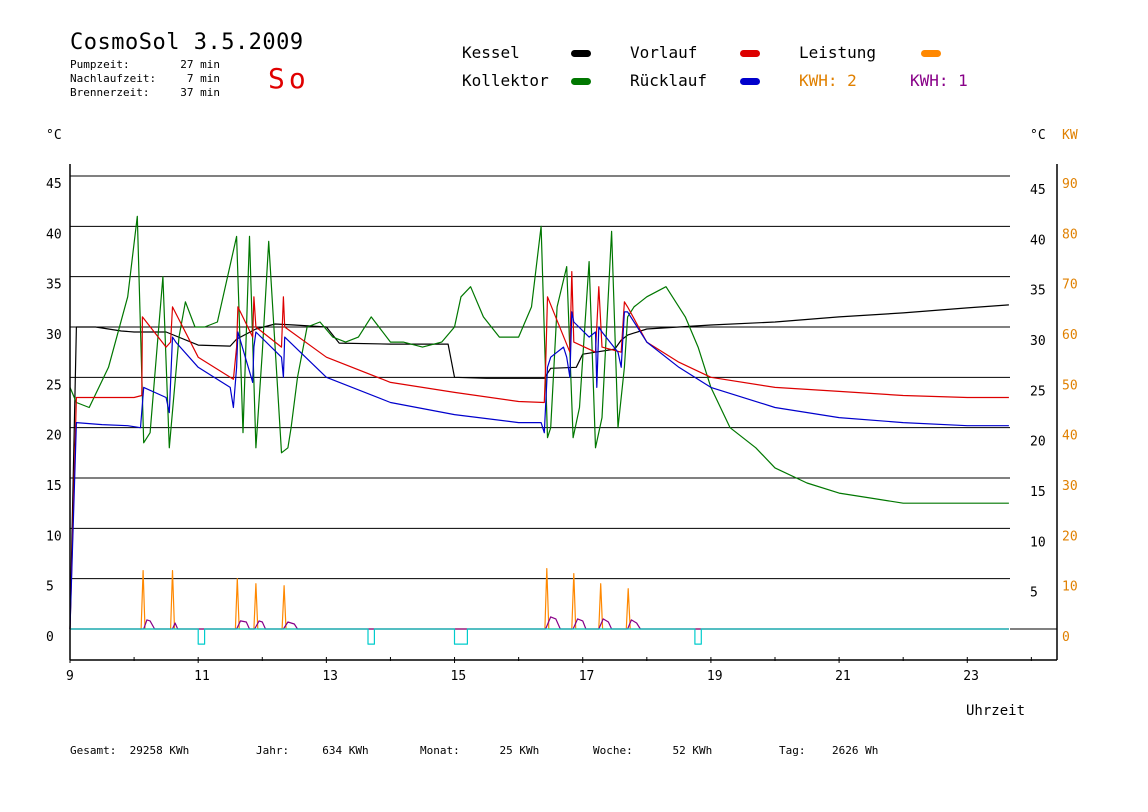 Image resolution: width=1148 pixels, height=812 pixels. What do you see at coordinates (1038, 291) in the screenshot?
I see `y-tick-label-right: 35` at bounding box center [1038, 291].